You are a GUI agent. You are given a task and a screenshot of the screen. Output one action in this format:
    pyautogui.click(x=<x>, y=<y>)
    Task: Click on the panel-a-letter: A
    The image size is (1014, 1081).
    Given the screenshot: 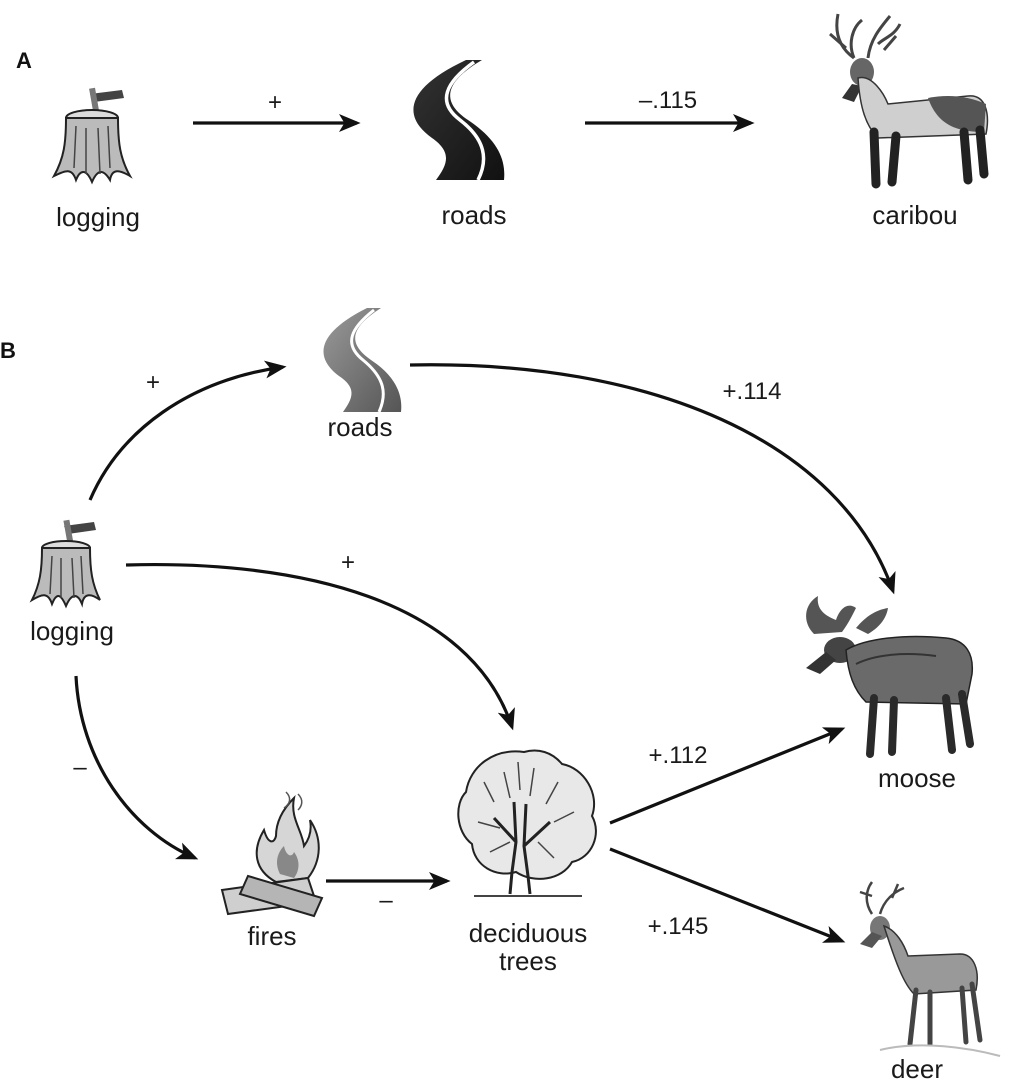 What is the action you would take?
    pyautogui.click(x=24, y=60)
    